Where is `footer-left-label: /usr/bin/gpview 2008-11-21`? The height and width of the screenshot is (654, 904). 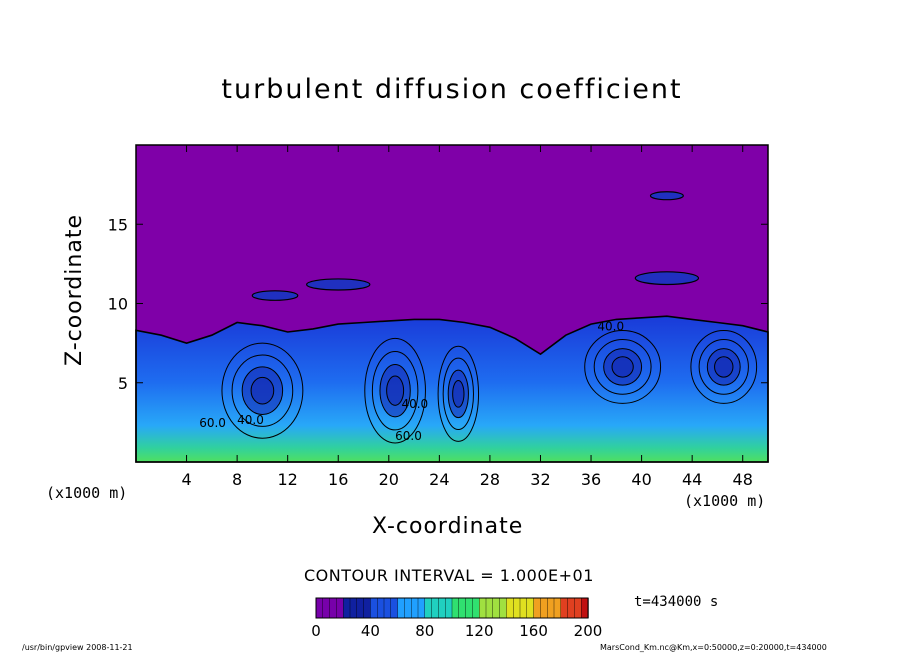 footer-left-label: /usr/bin/gpview 2008-11-21 is located at coordinates (77, 647).